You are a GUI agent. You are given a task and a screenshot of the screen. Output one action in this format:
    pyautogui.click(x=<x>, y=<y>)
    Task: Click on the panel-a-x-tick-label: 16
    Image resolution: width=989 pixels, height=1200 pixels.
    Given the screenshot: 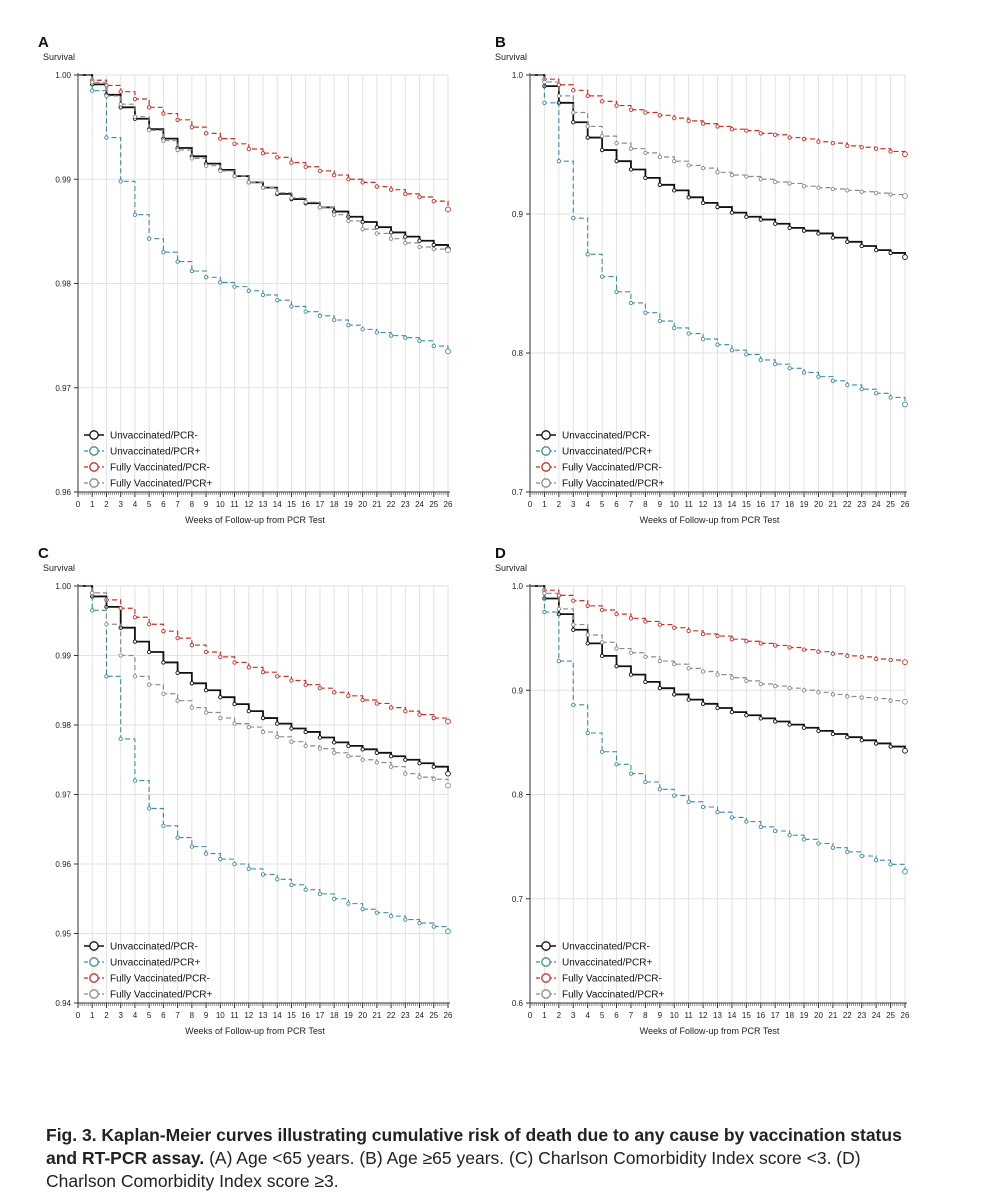 What is the action you would take?
    pyautogui.click(x=305, y=504)
    